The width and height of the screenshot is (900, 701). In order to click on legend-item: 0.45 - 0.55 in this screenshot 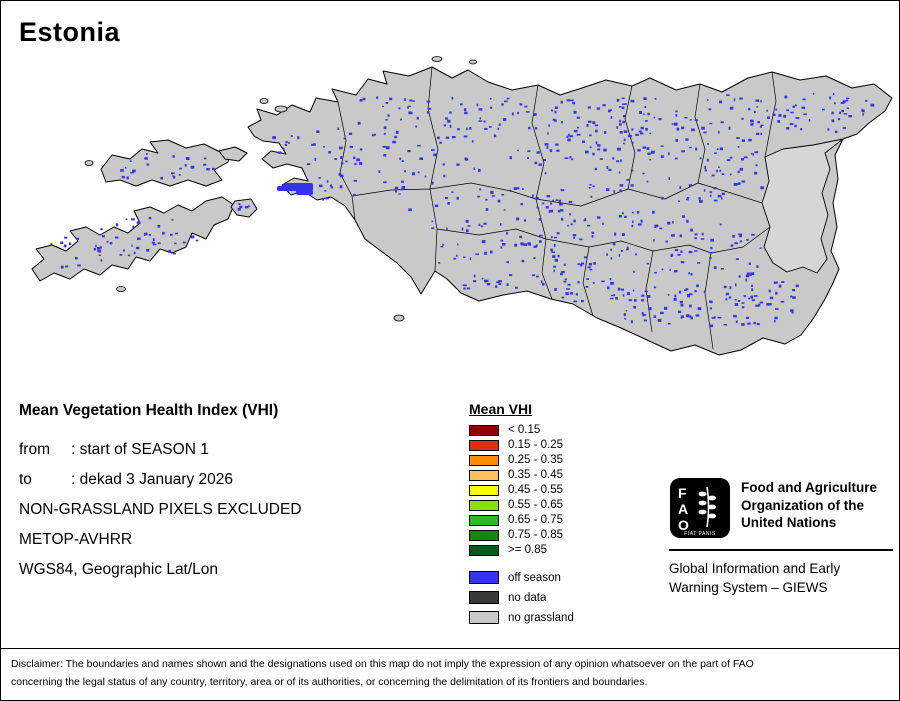, I will do `click(521, 490)`.